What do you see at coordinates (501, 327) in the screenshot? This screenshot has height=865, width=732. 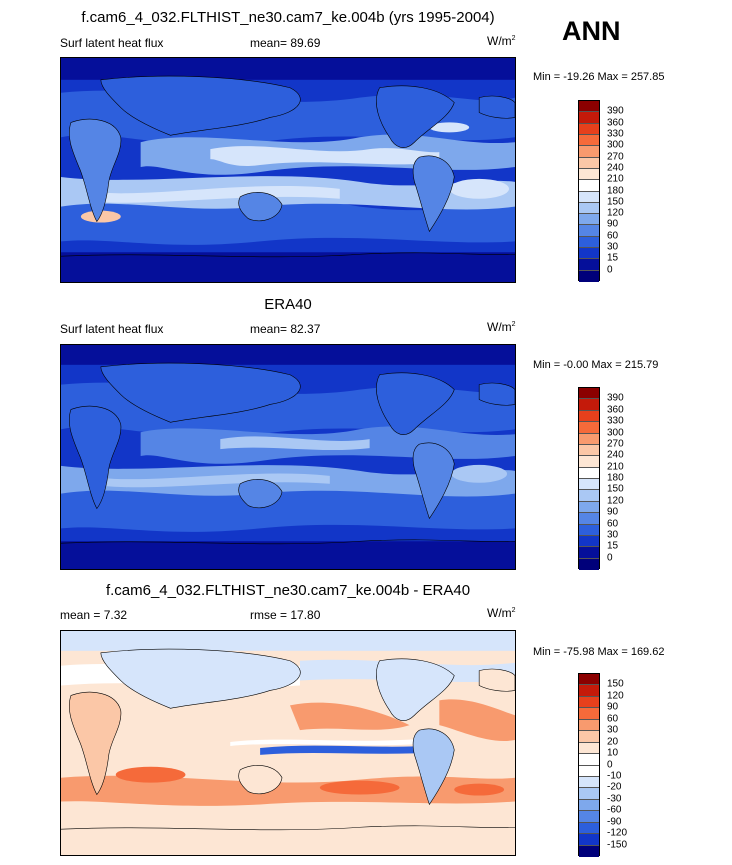 I see `panel2-units: W/m2` at bounding box center [501, 327].